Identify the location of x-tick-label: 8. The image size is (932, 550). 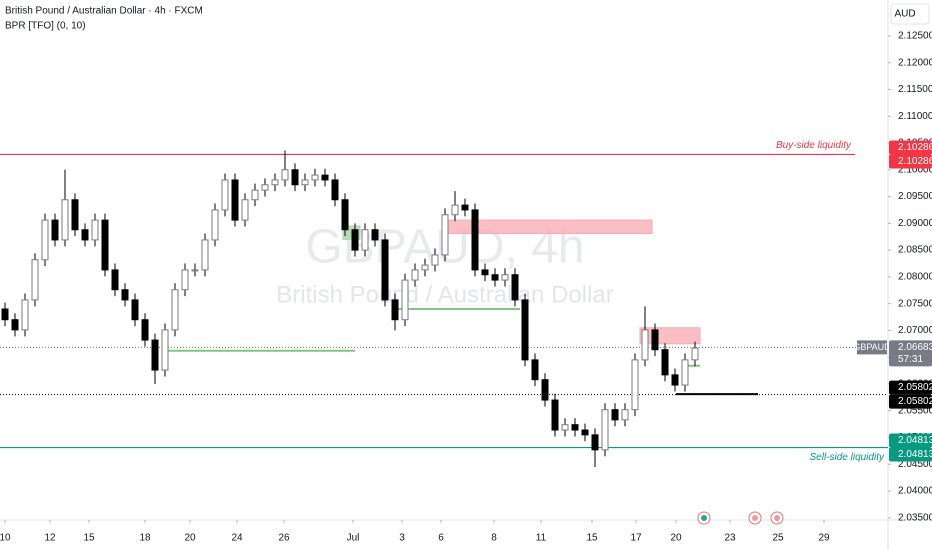
(494, 538).